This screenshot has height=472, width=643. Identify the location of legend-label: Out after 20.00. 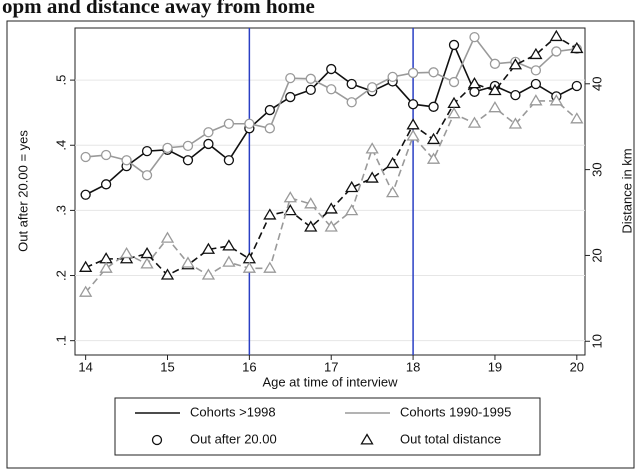
(233, 438).